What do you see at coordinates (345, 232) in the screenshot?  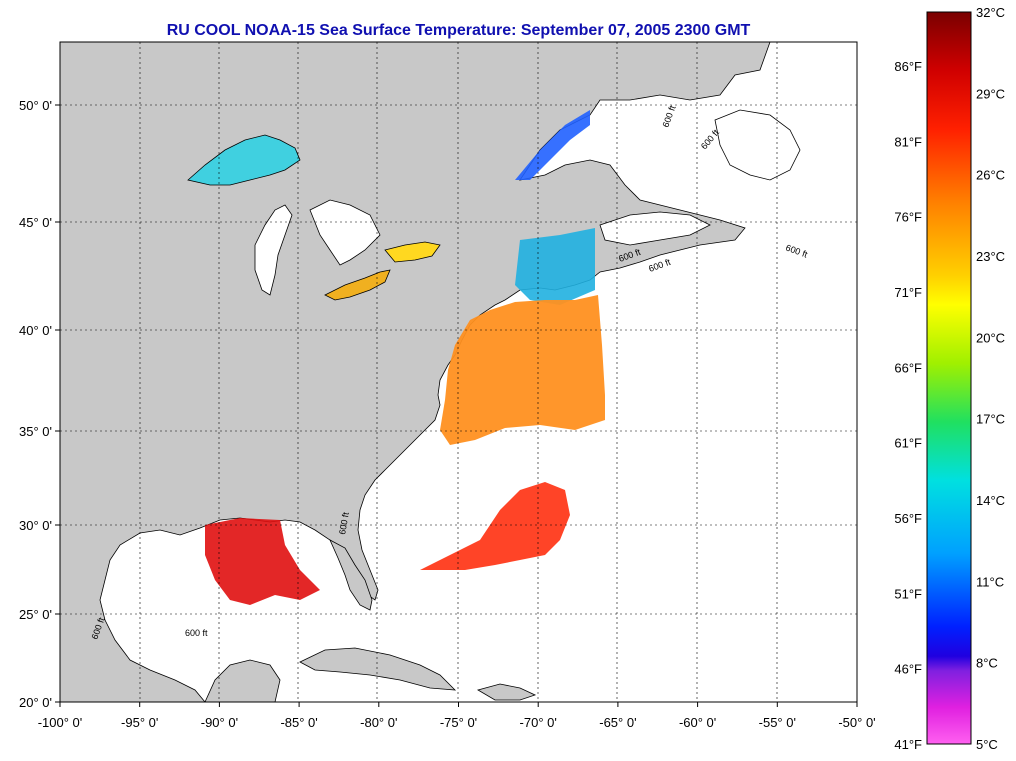 I see `lake-huron` at bounding box center [345, 232].